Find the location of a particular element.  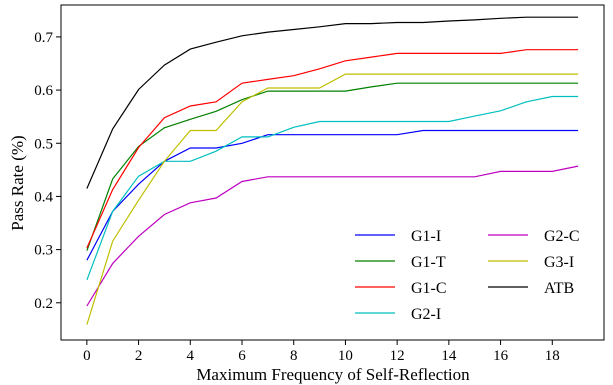

x-tick-label: 6 is located at coordinates (242, 356).